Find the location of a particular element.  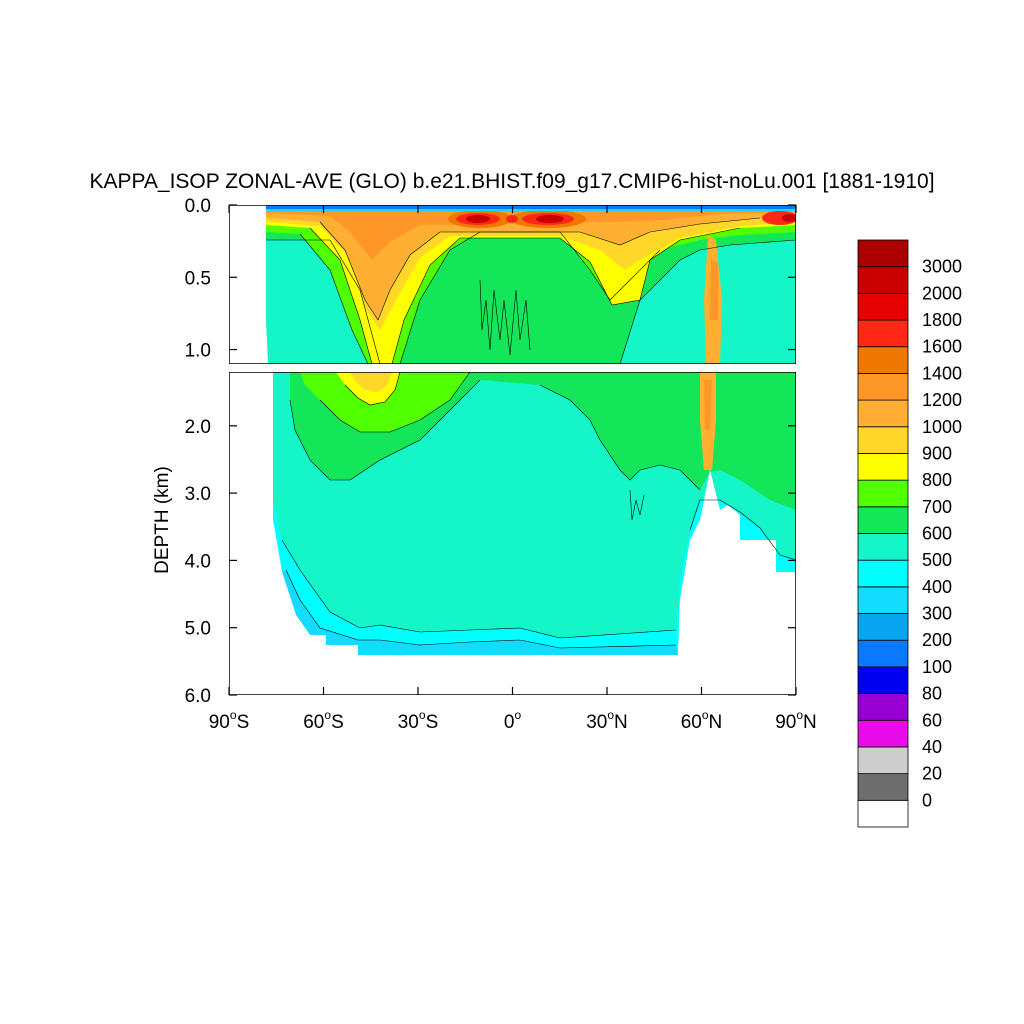

y-tick-label-lower: 5.0 is located at coordinates (198, 629).